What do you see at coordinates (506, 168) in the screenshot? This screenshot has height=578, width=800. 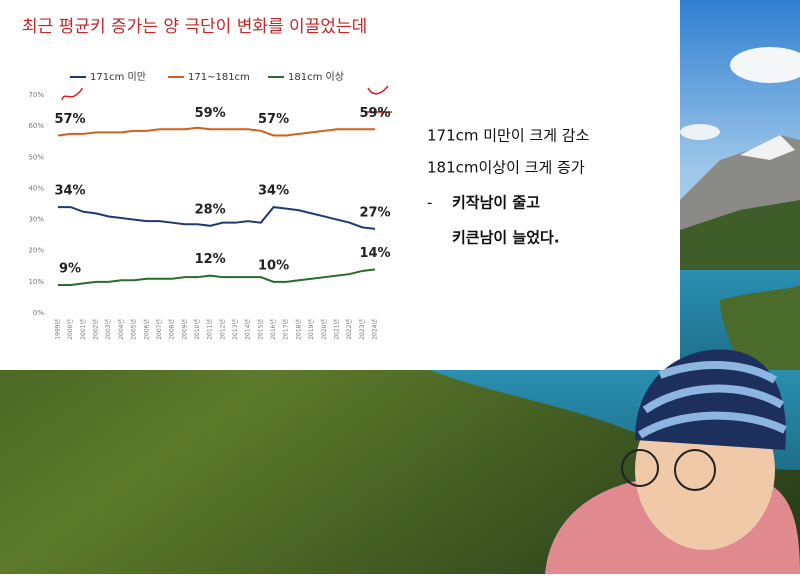 I see `note: 181cm이상이 크게 증가` at bounding box center [506, 168].